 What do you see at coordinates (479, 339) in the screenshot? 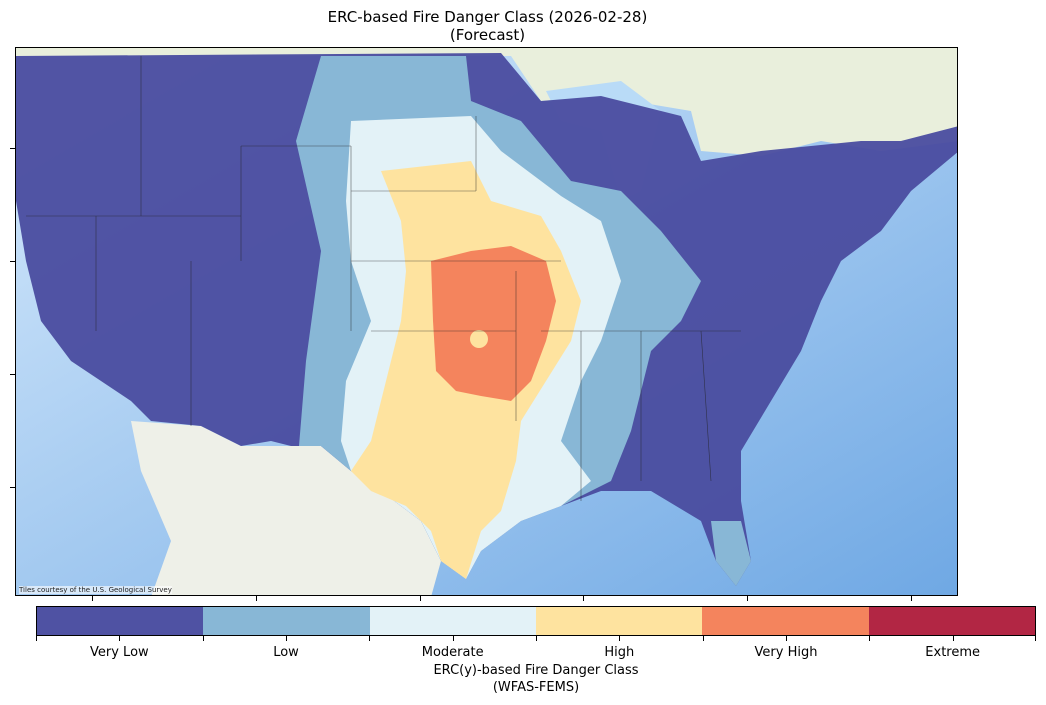
I see `zone-high-pocket` at bounding box center [479, 339].